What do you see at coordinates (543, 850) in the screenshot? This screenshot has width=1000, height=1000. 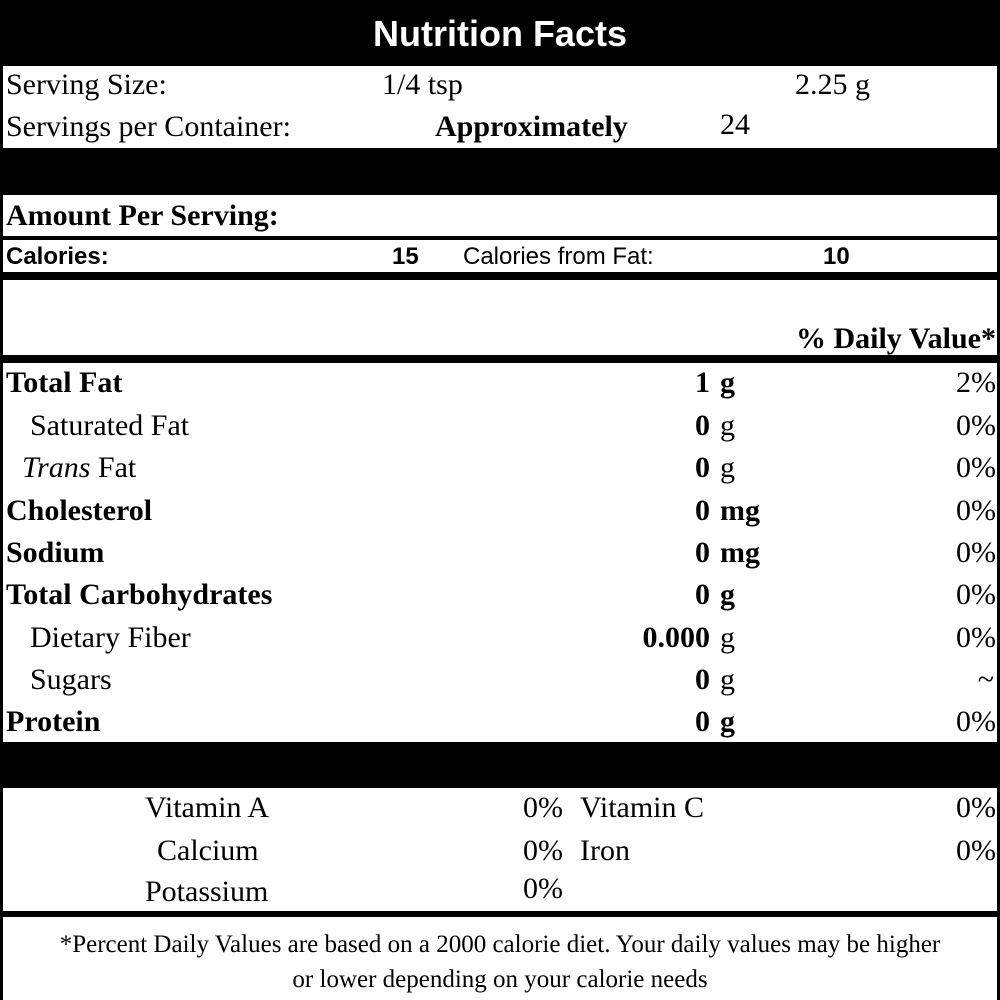 I see `mineral-dv-calcium: 0%` at bounding box center [543, 850].